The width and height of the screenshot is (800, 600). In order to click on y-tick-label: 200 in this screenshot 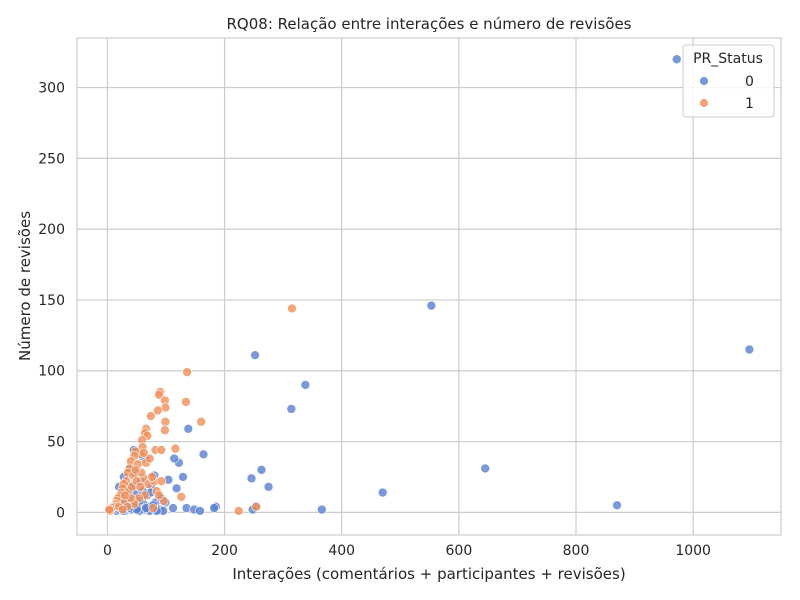, I will do `click(51, 230)`.